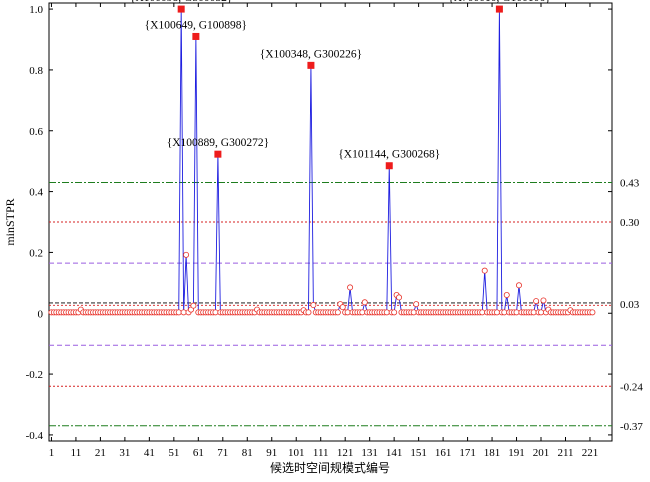  Describe the element at coordinates (271, 453) in the screenshot. I see `x-tick-label: 91` at that location.